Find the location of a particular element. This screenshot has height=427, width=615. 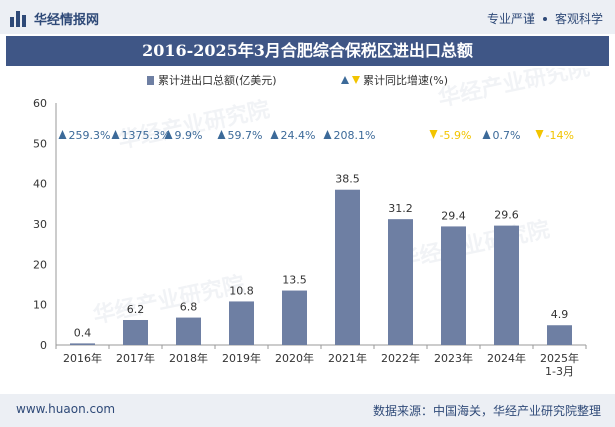

logo-text: 华经情报网 is located at coordinates (67, 20).